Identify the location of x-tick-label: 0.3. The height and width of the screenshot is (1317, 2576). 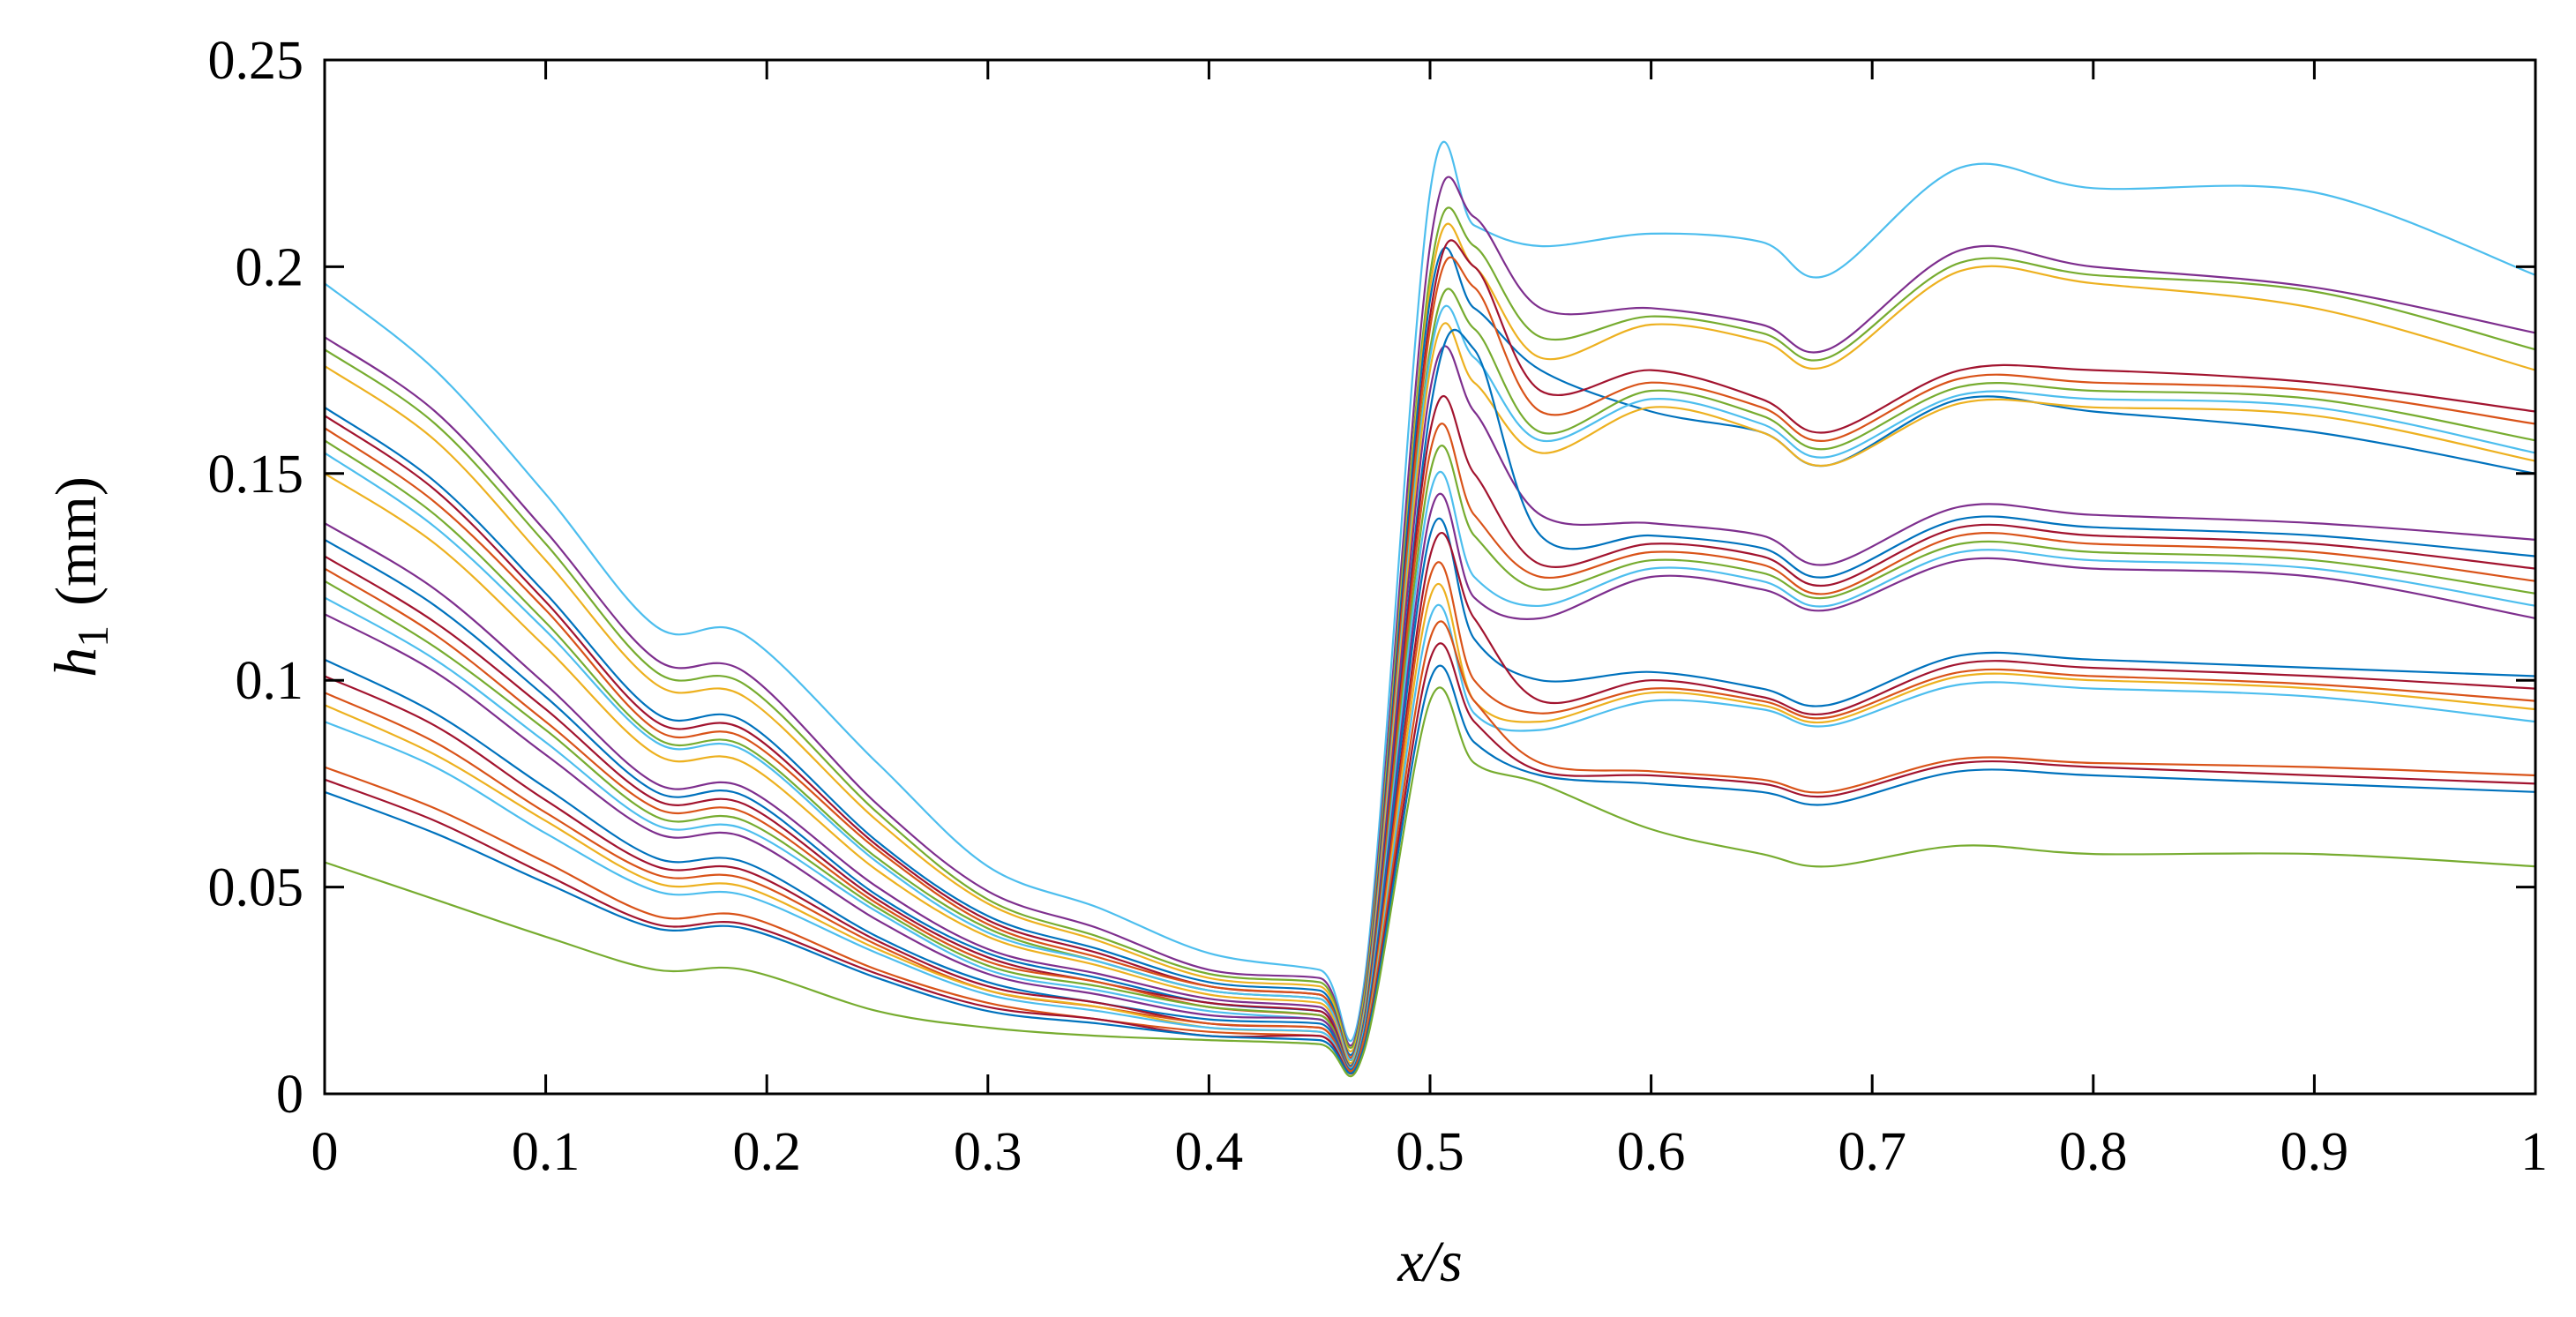
(988, 1152).